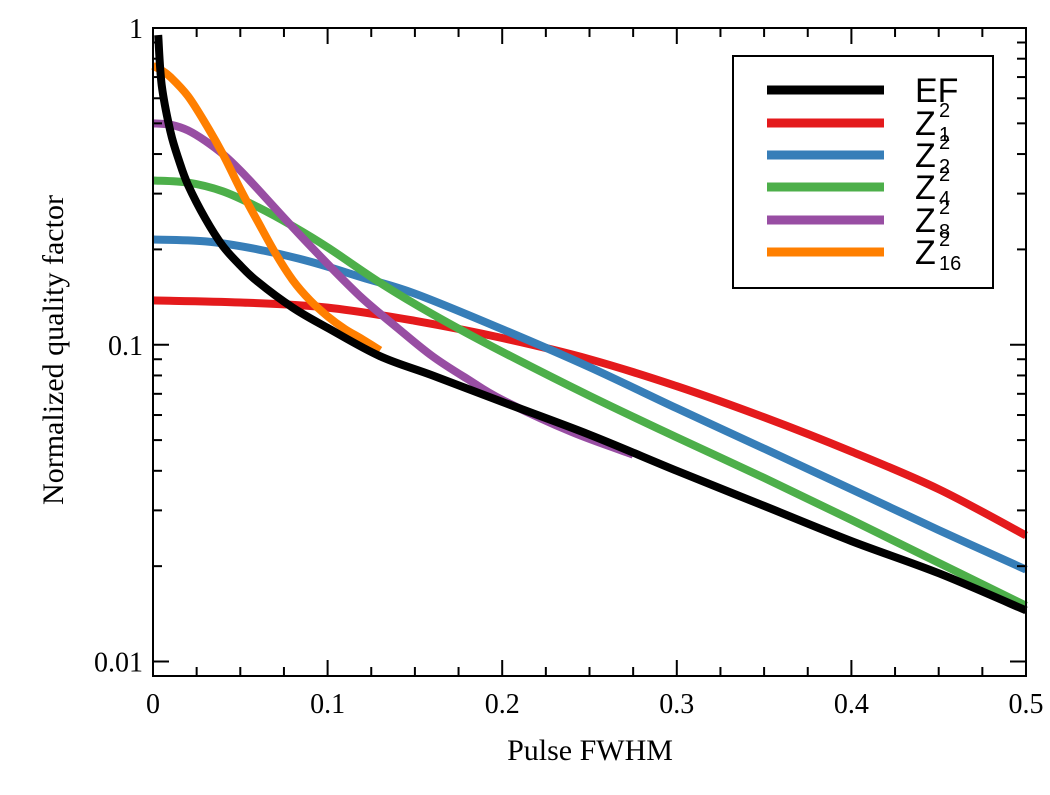 Image resolution: width=1050 pixels, height=795 pixels. What do you see at coordinates (136, 29) in the screenshot?
I see `y-tick-label: 1` at bounding box center [136, 29].